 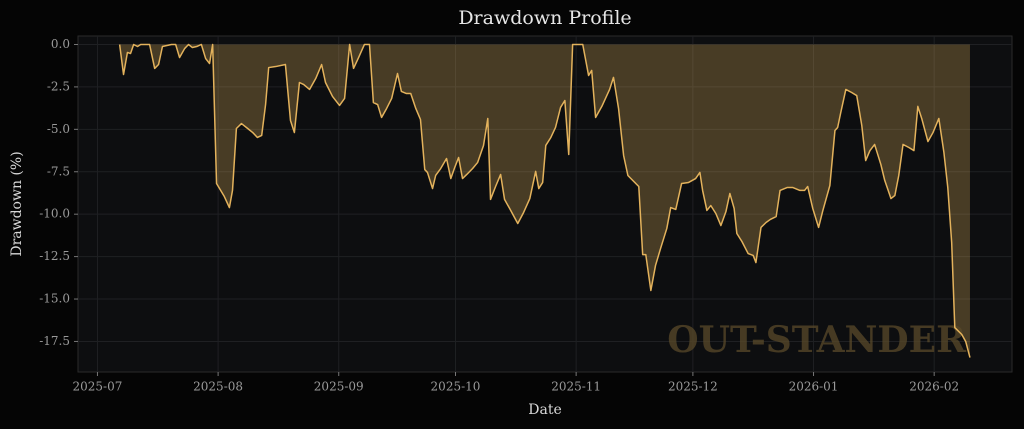 What do you see at coordinates (544, 18) in the screenshot?
I see `chart-title: Drawdown Profile` at bounding box center [544, 18].